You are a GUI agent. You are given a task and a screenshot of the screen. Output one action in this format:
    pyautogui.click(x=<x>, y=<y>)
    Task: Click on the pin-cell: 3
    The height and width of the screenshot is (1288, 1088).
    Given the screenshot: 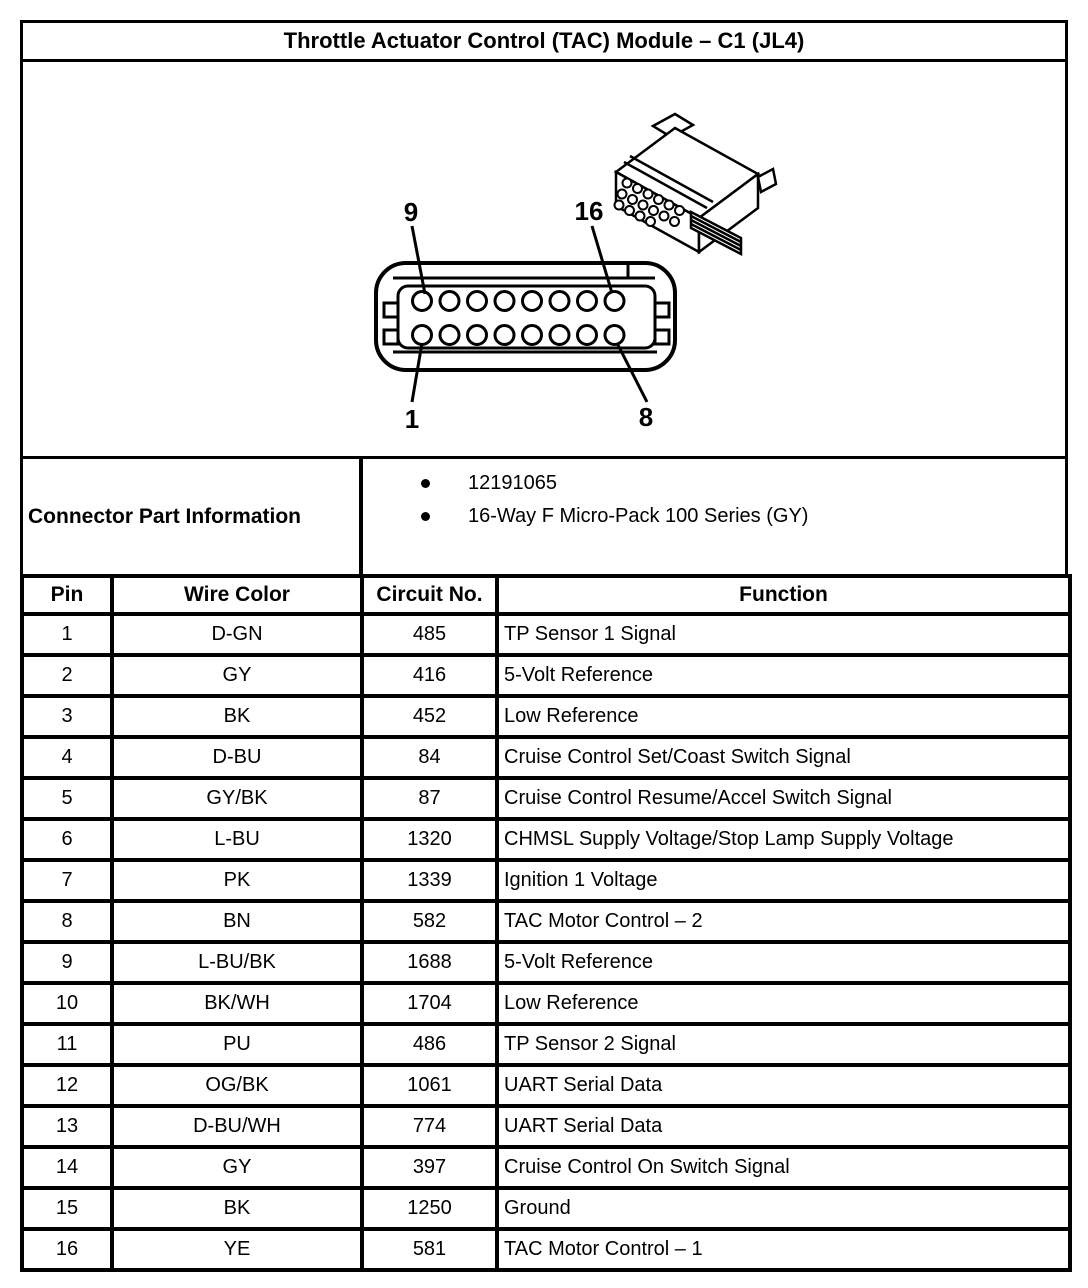 What is the action you would take?
    pyautogui.click(x=67, y=716)
    